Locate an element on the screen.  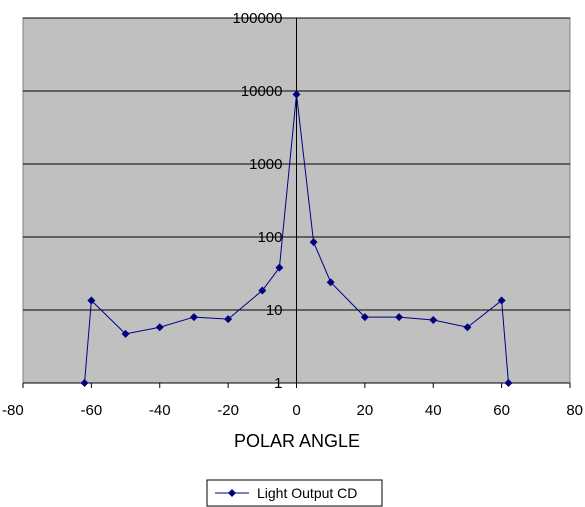
y-tick-label-2: 100 is located at coordinates (269, 237).